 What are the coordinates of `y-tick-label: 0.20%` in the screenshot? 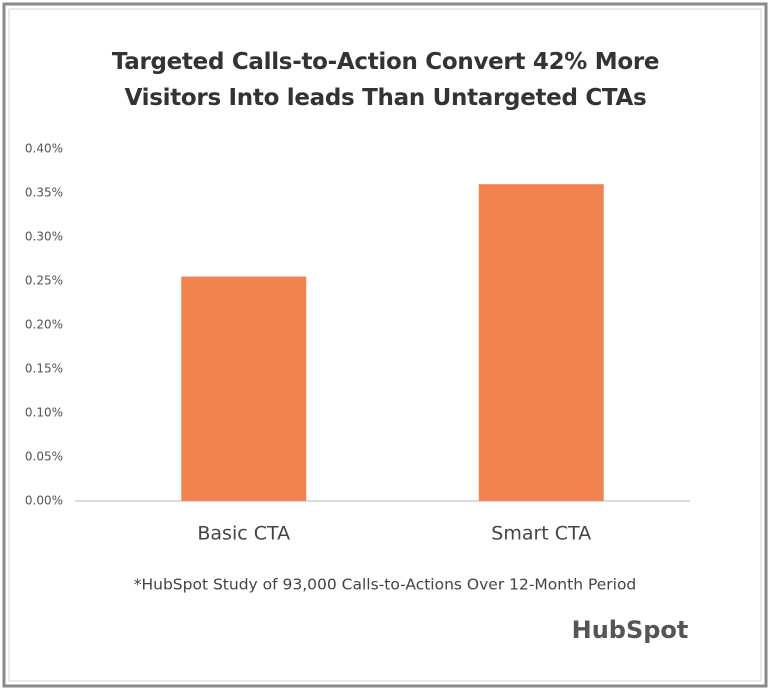 It's located at (44, 325).